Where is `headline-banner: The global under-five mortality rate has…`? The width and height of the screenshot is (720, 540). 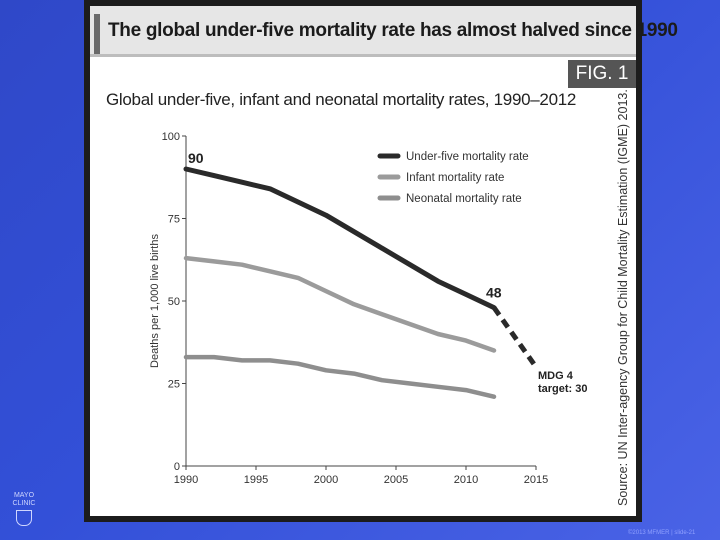
headline-banner: The global under-five mortality rate has… is located at coordinates (384, 31).